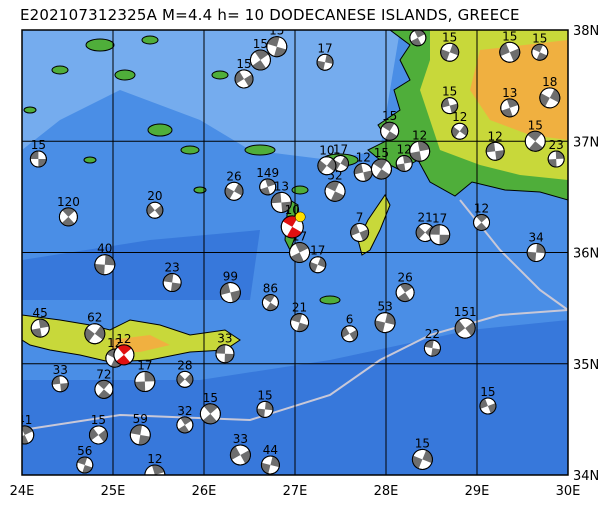 This screenshot has width=611, height=505. Describe the element at coordinates (270, 289) in the screenshot. I see `depth-label: 86` at that location.